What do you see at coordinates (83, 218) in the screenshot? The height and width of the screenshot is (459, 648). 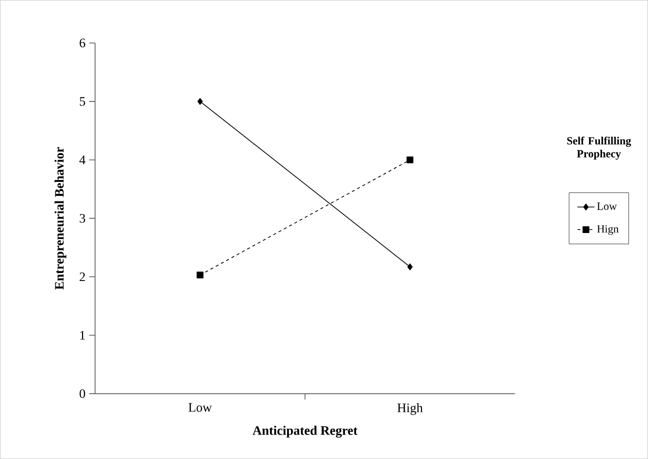 I see `y-tick-label: 3` at bounding box center [83, 218].